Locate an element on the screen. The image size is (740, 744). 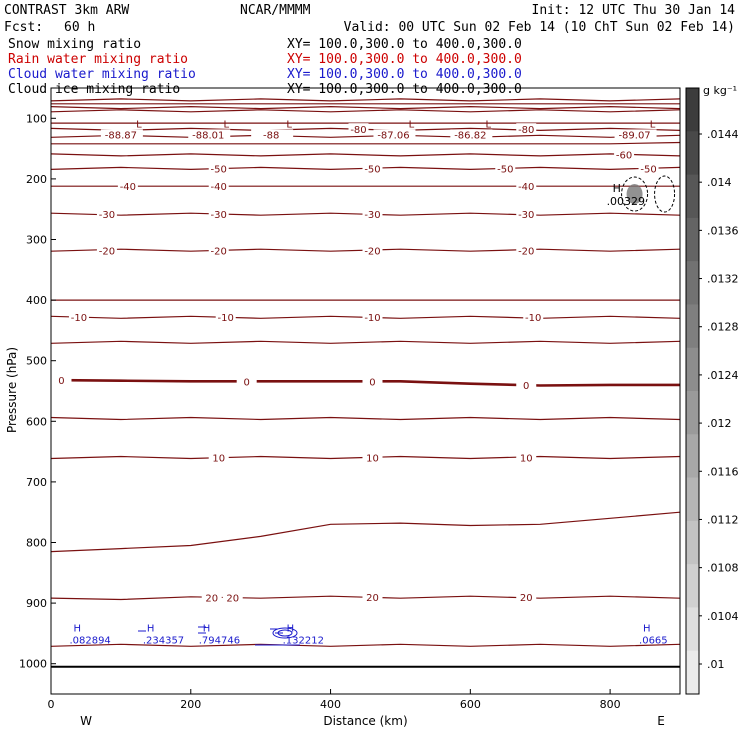
colorbar-unit: g kg⁻¹ is located at coordinates (720, 90).